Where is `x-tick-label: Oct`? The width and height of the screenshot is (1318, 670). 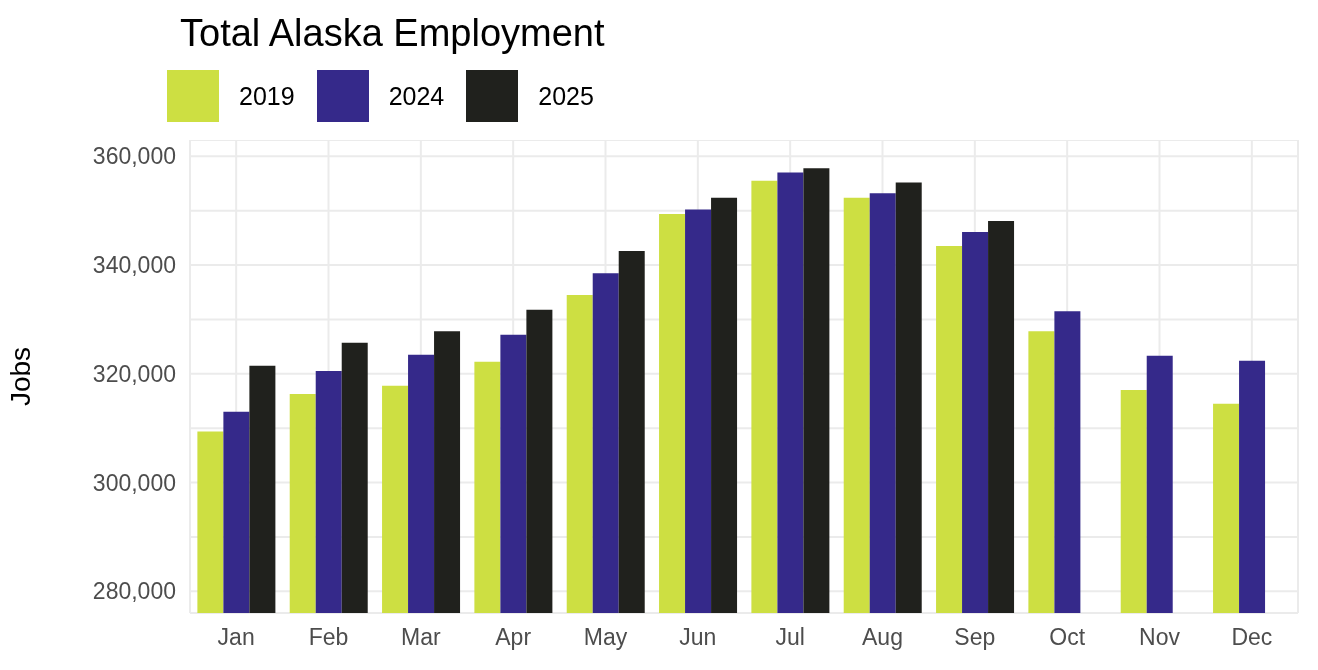
x-tick-label: Oct is located at coordinates (1067, 637).